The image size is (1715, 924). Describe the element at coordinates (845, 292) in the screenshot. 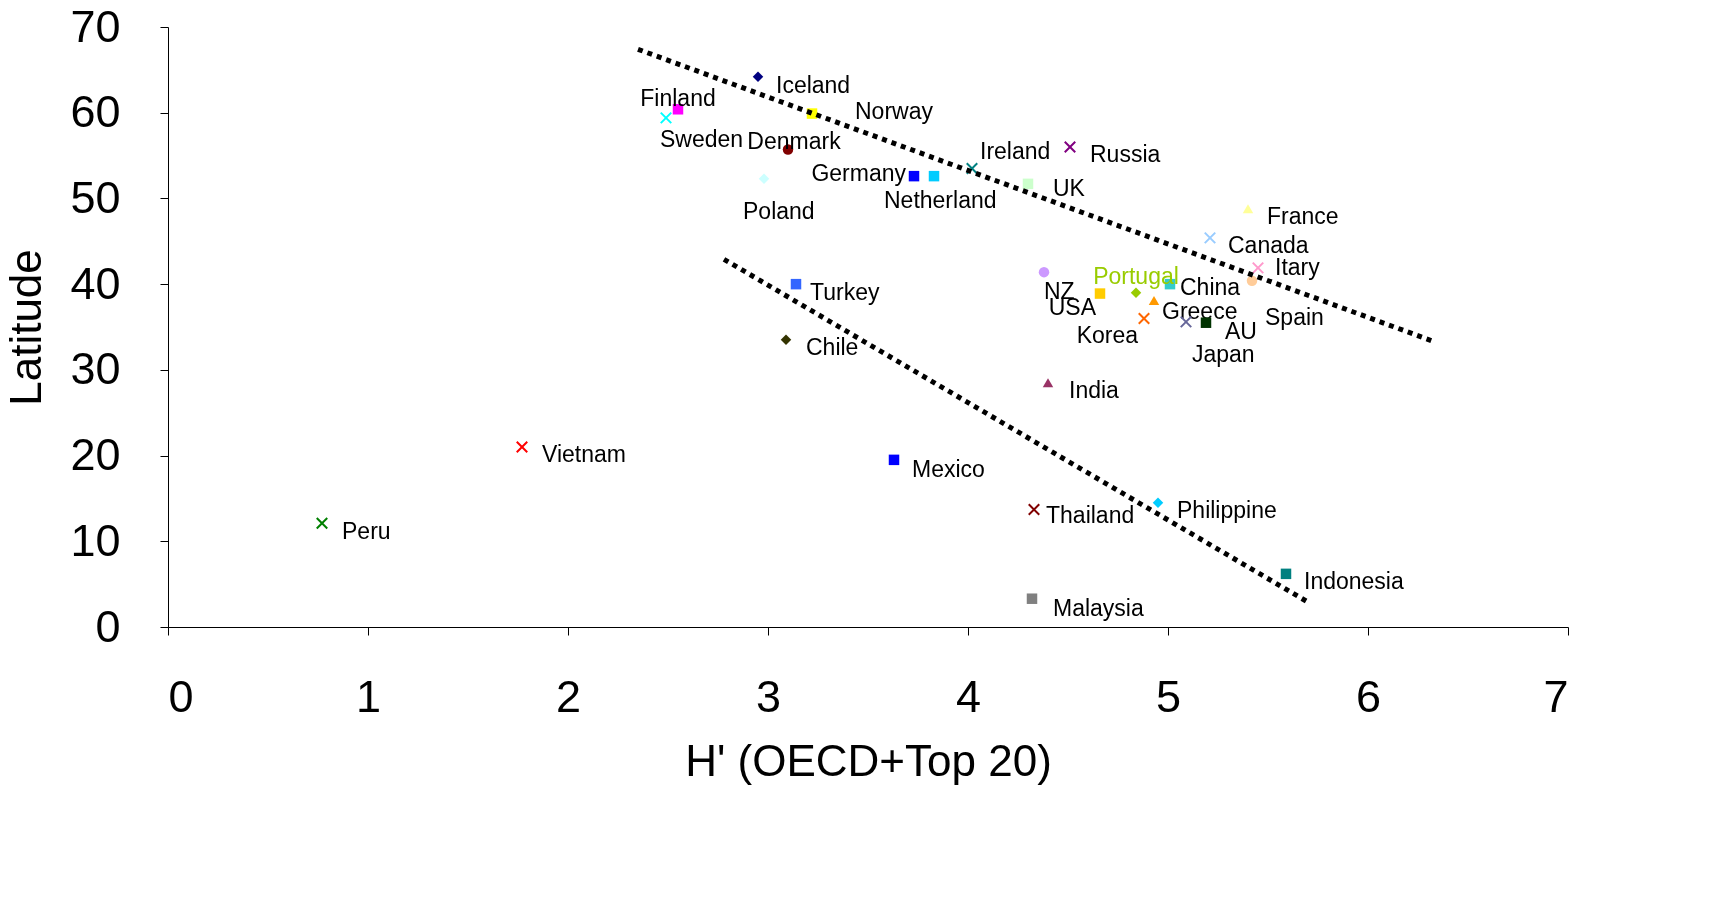

I see `series-label: Turkey` at that location.